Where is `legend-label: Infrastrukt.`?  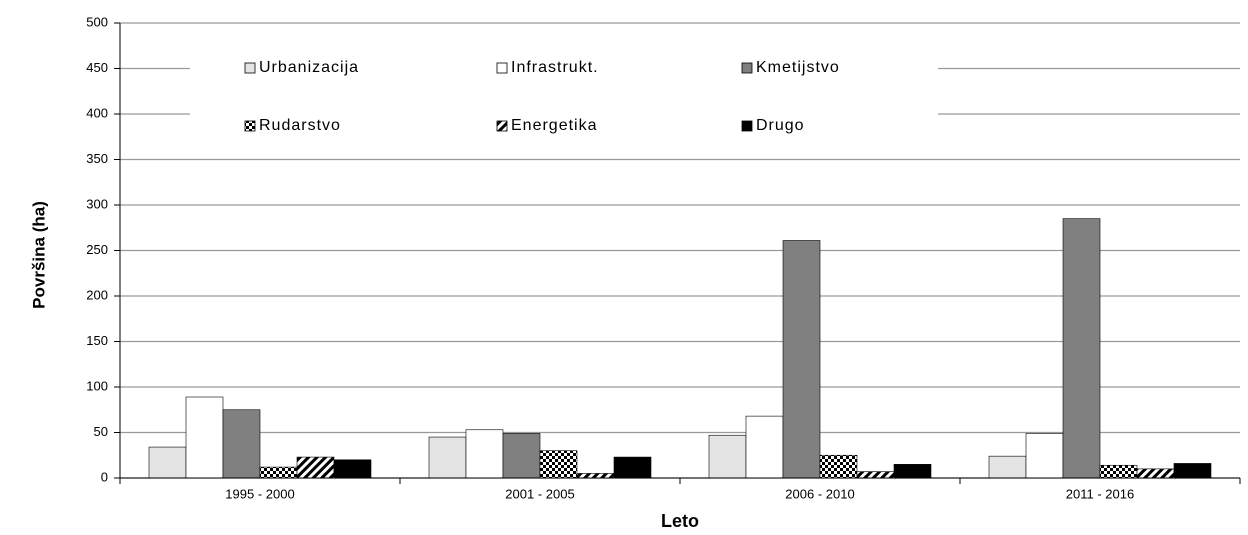 legend-label: Infrastrukt. is located at coordinates (555, 67).